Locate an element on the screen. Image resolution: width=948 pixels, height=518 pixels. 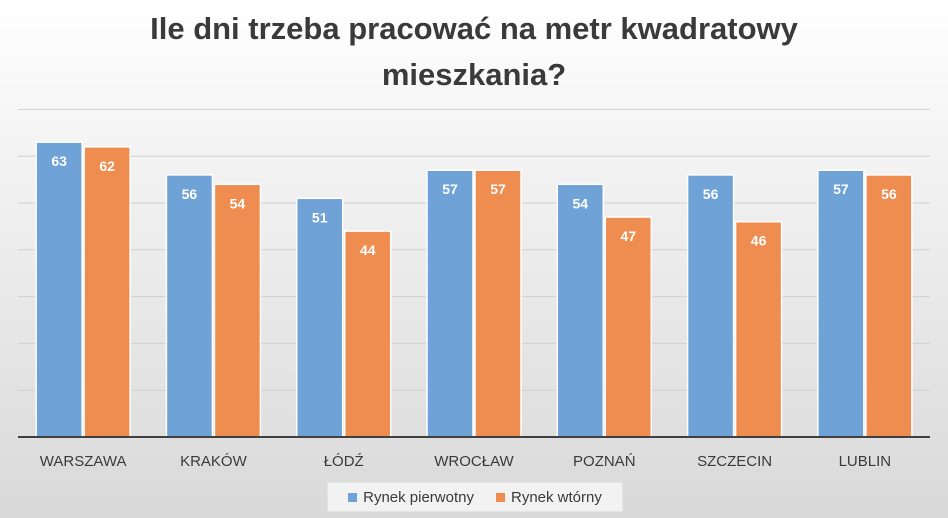
data-label-secondary-1: 54 is located at coordinates (238, 203).